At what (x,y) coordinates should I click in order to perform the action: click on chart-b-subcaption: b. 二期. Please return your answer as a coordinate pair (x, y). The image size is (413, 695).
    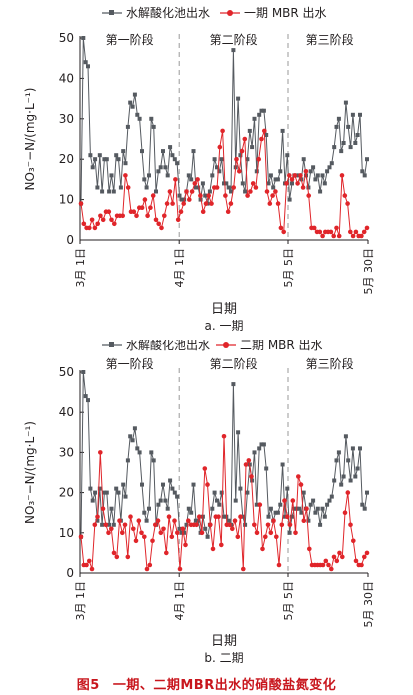
    Looking at the image, I should click on (223, 658).